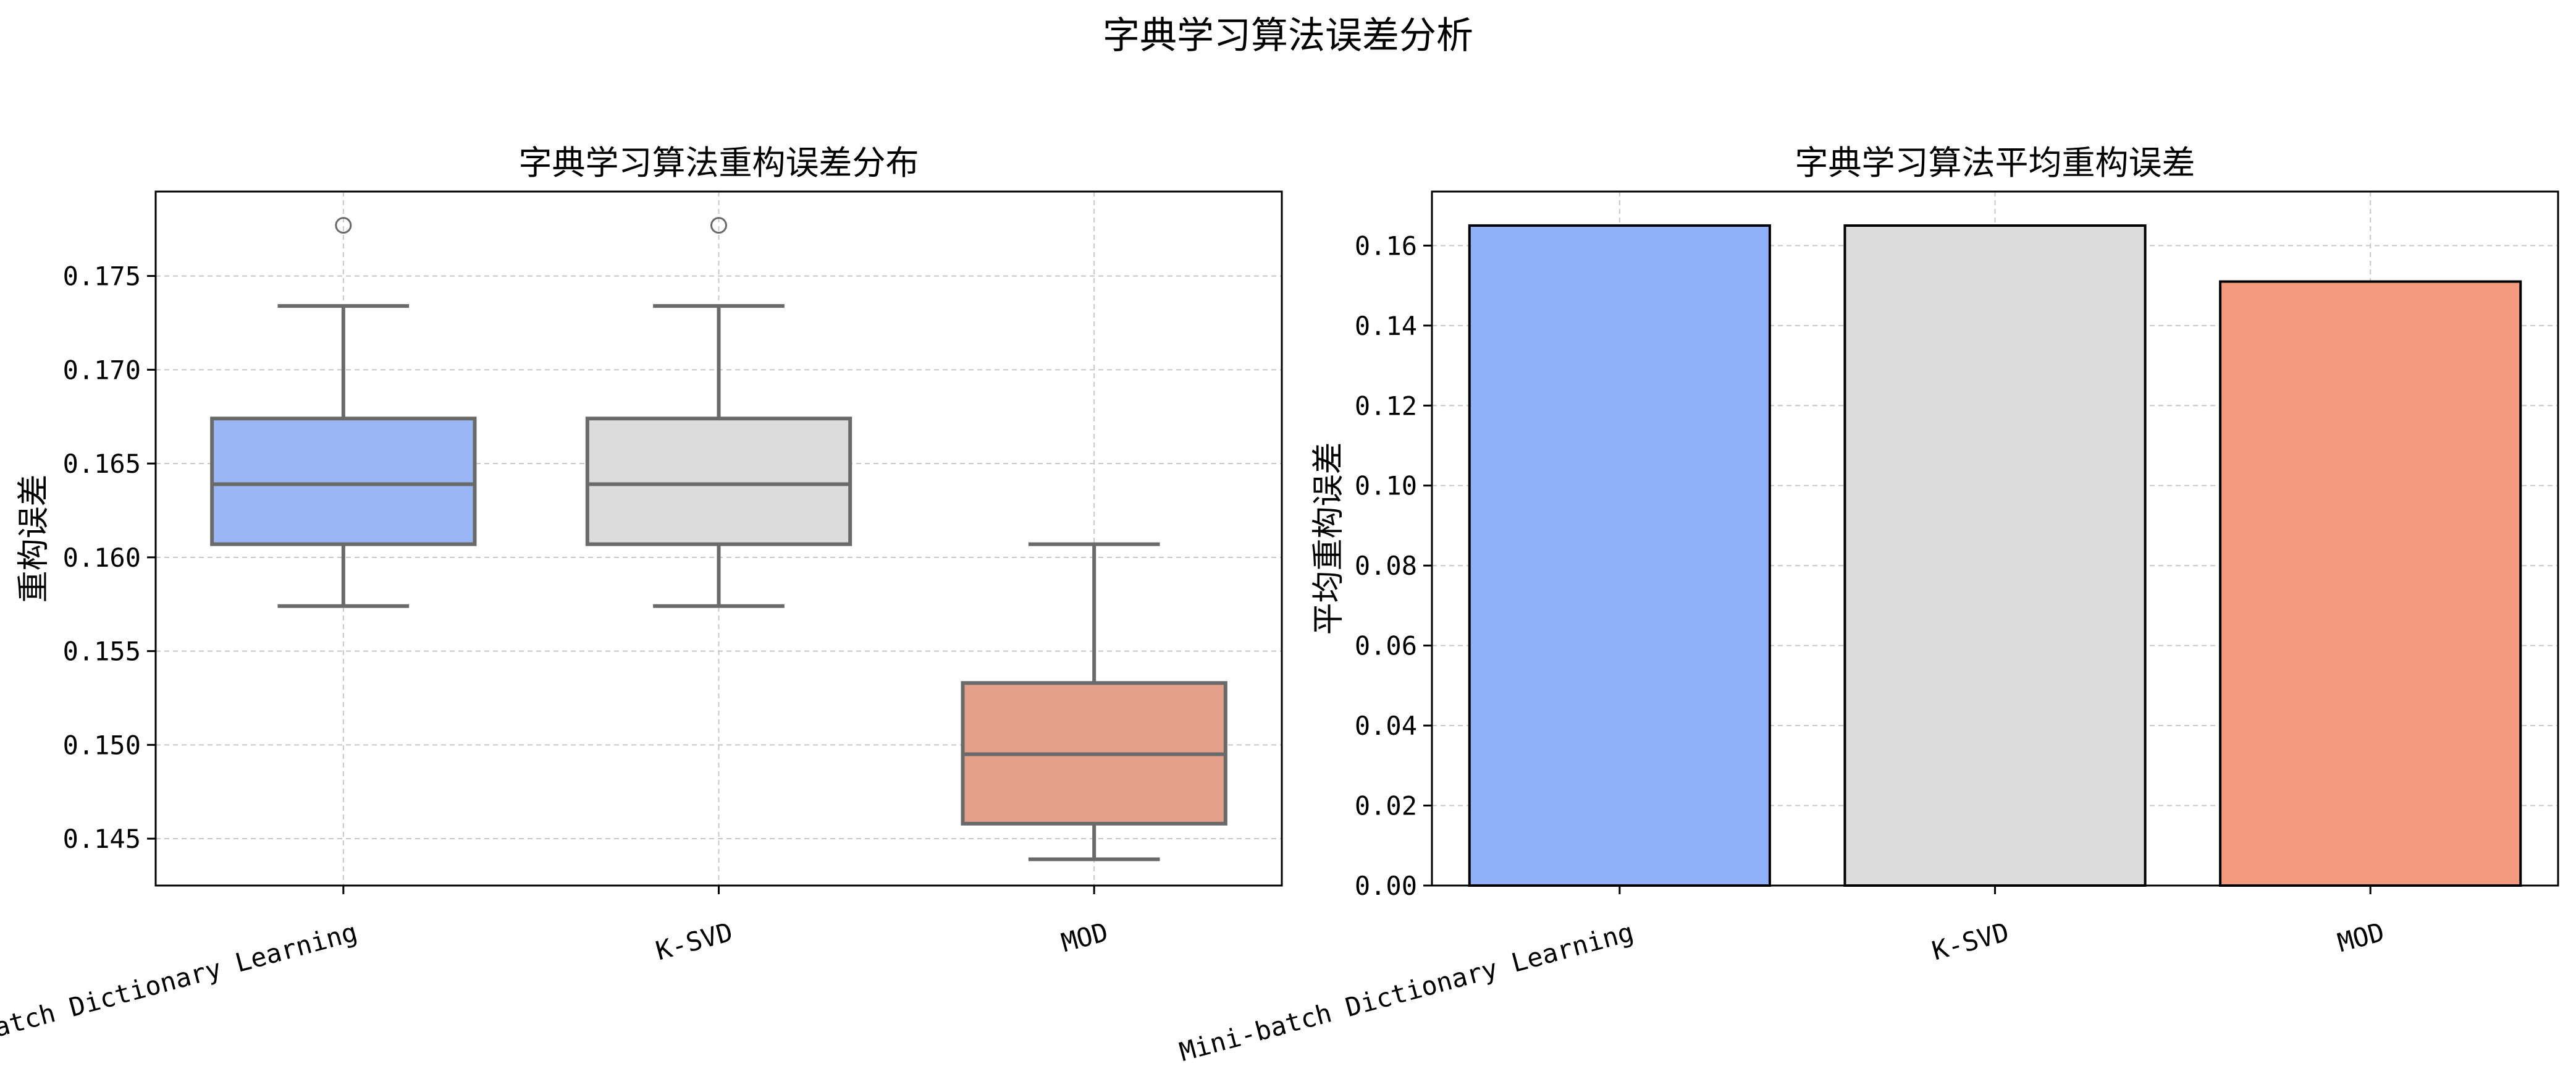 This screenshot has height=1066, width=2576. Describe the element at coordinates (102, 464) in the screenshot. I see `y-tick-label: 0.165` at that location.